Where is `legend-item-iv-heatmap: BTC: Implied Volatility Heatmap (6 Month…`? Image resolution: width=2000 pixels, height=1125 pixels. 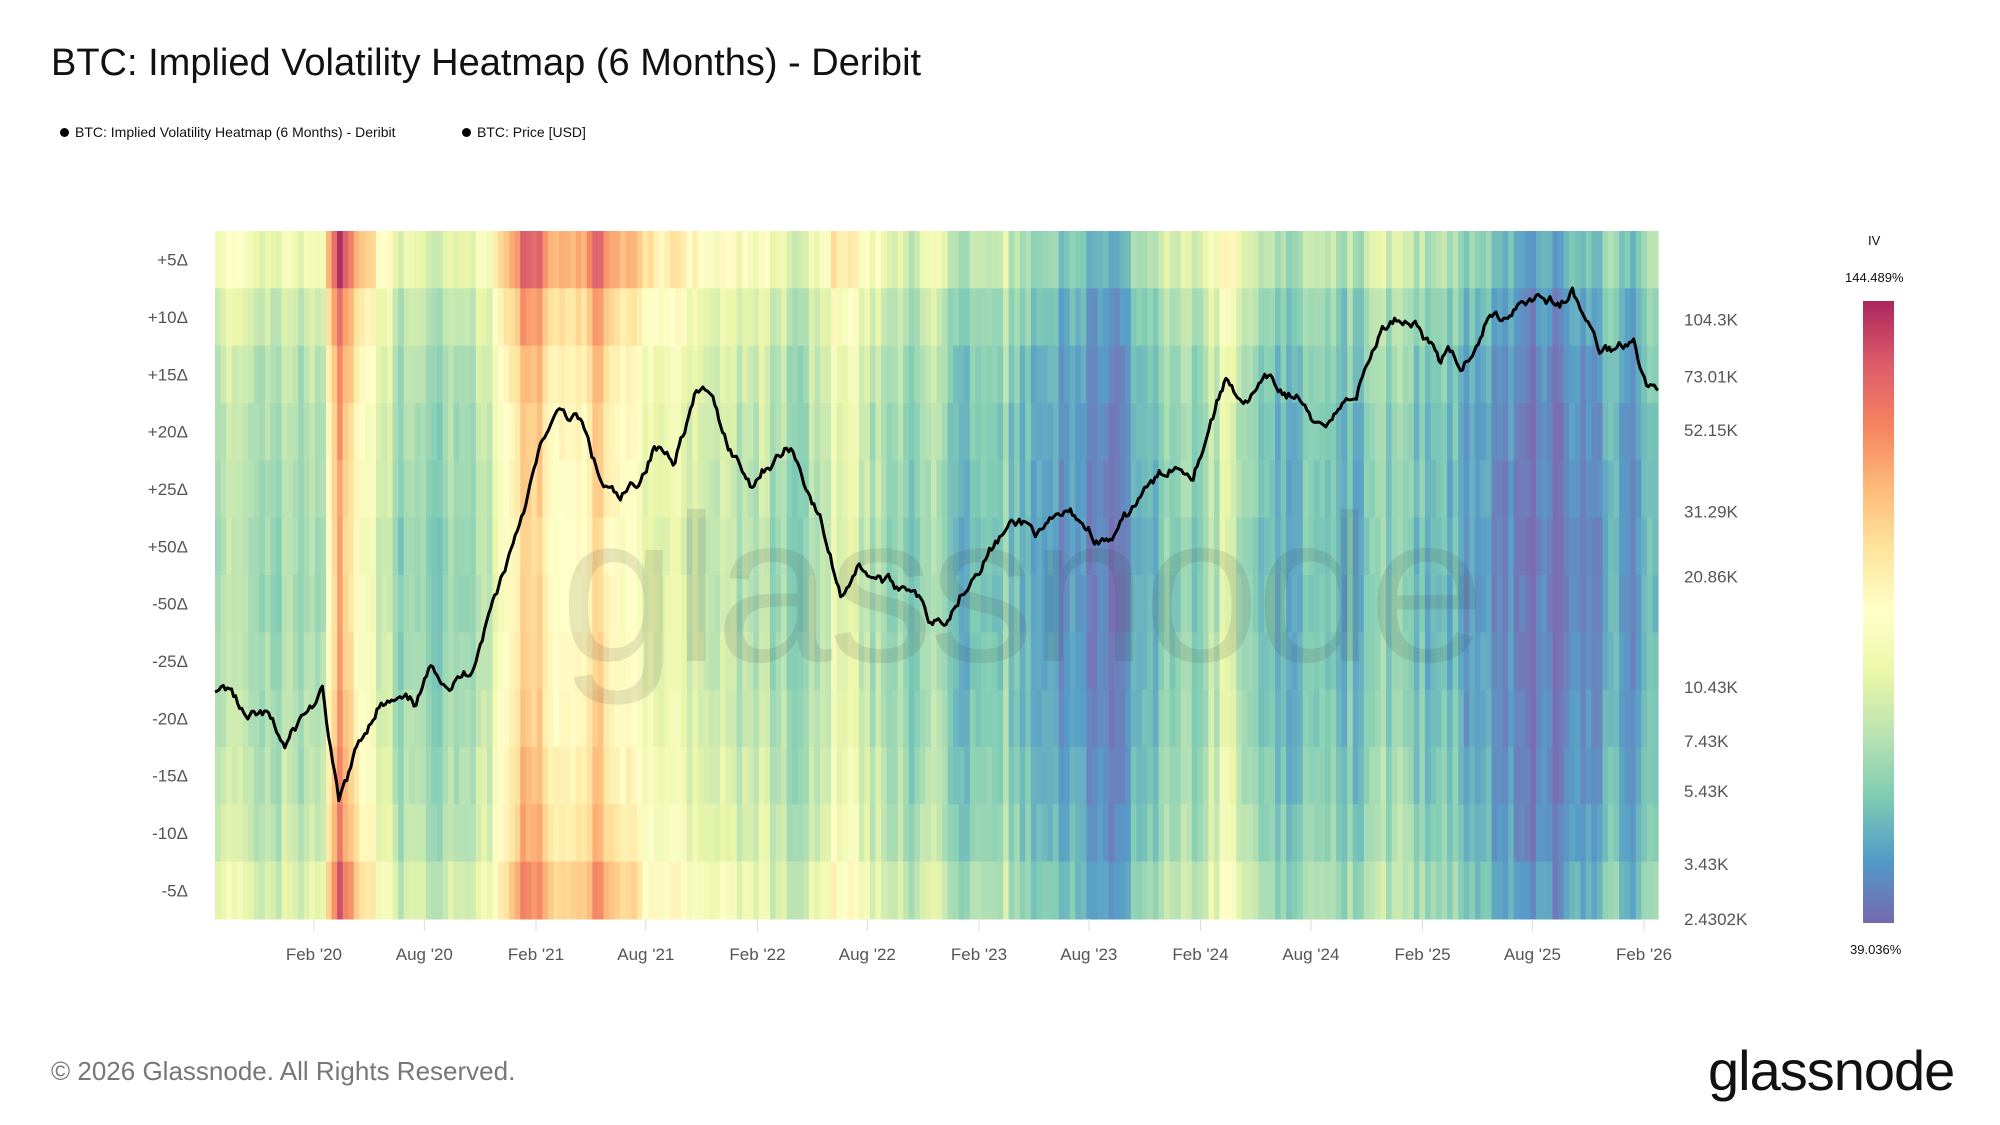 legend-item-iv-heatmap: BTC: Implied Volatility Heatmap (6 Month… is located at coordinates (228, 132).